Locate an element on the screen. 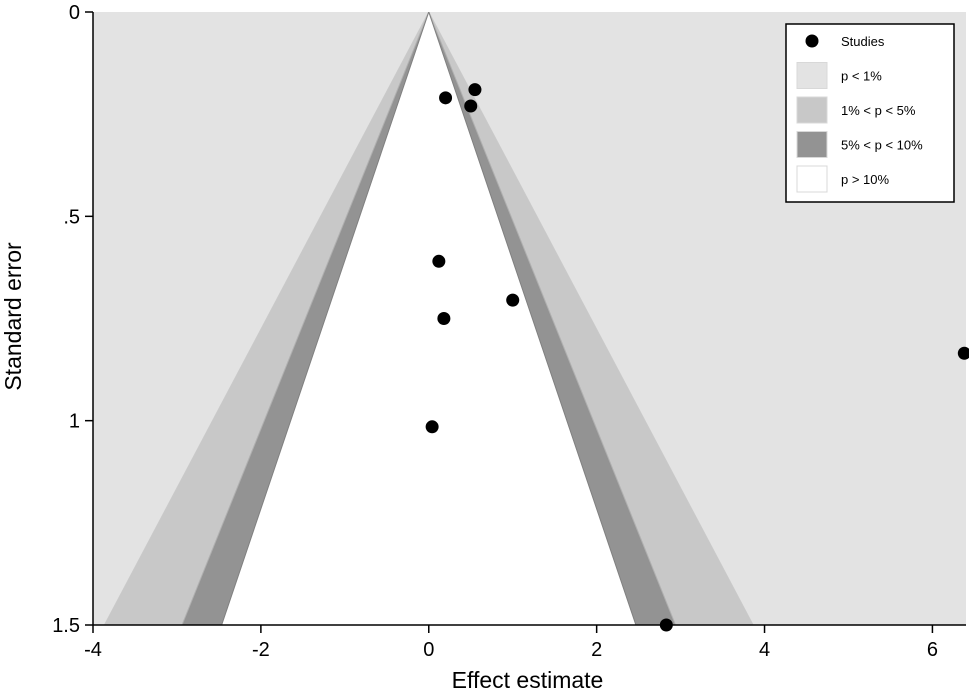  y-tick-label: 1 is located at coordinates (74, 422).